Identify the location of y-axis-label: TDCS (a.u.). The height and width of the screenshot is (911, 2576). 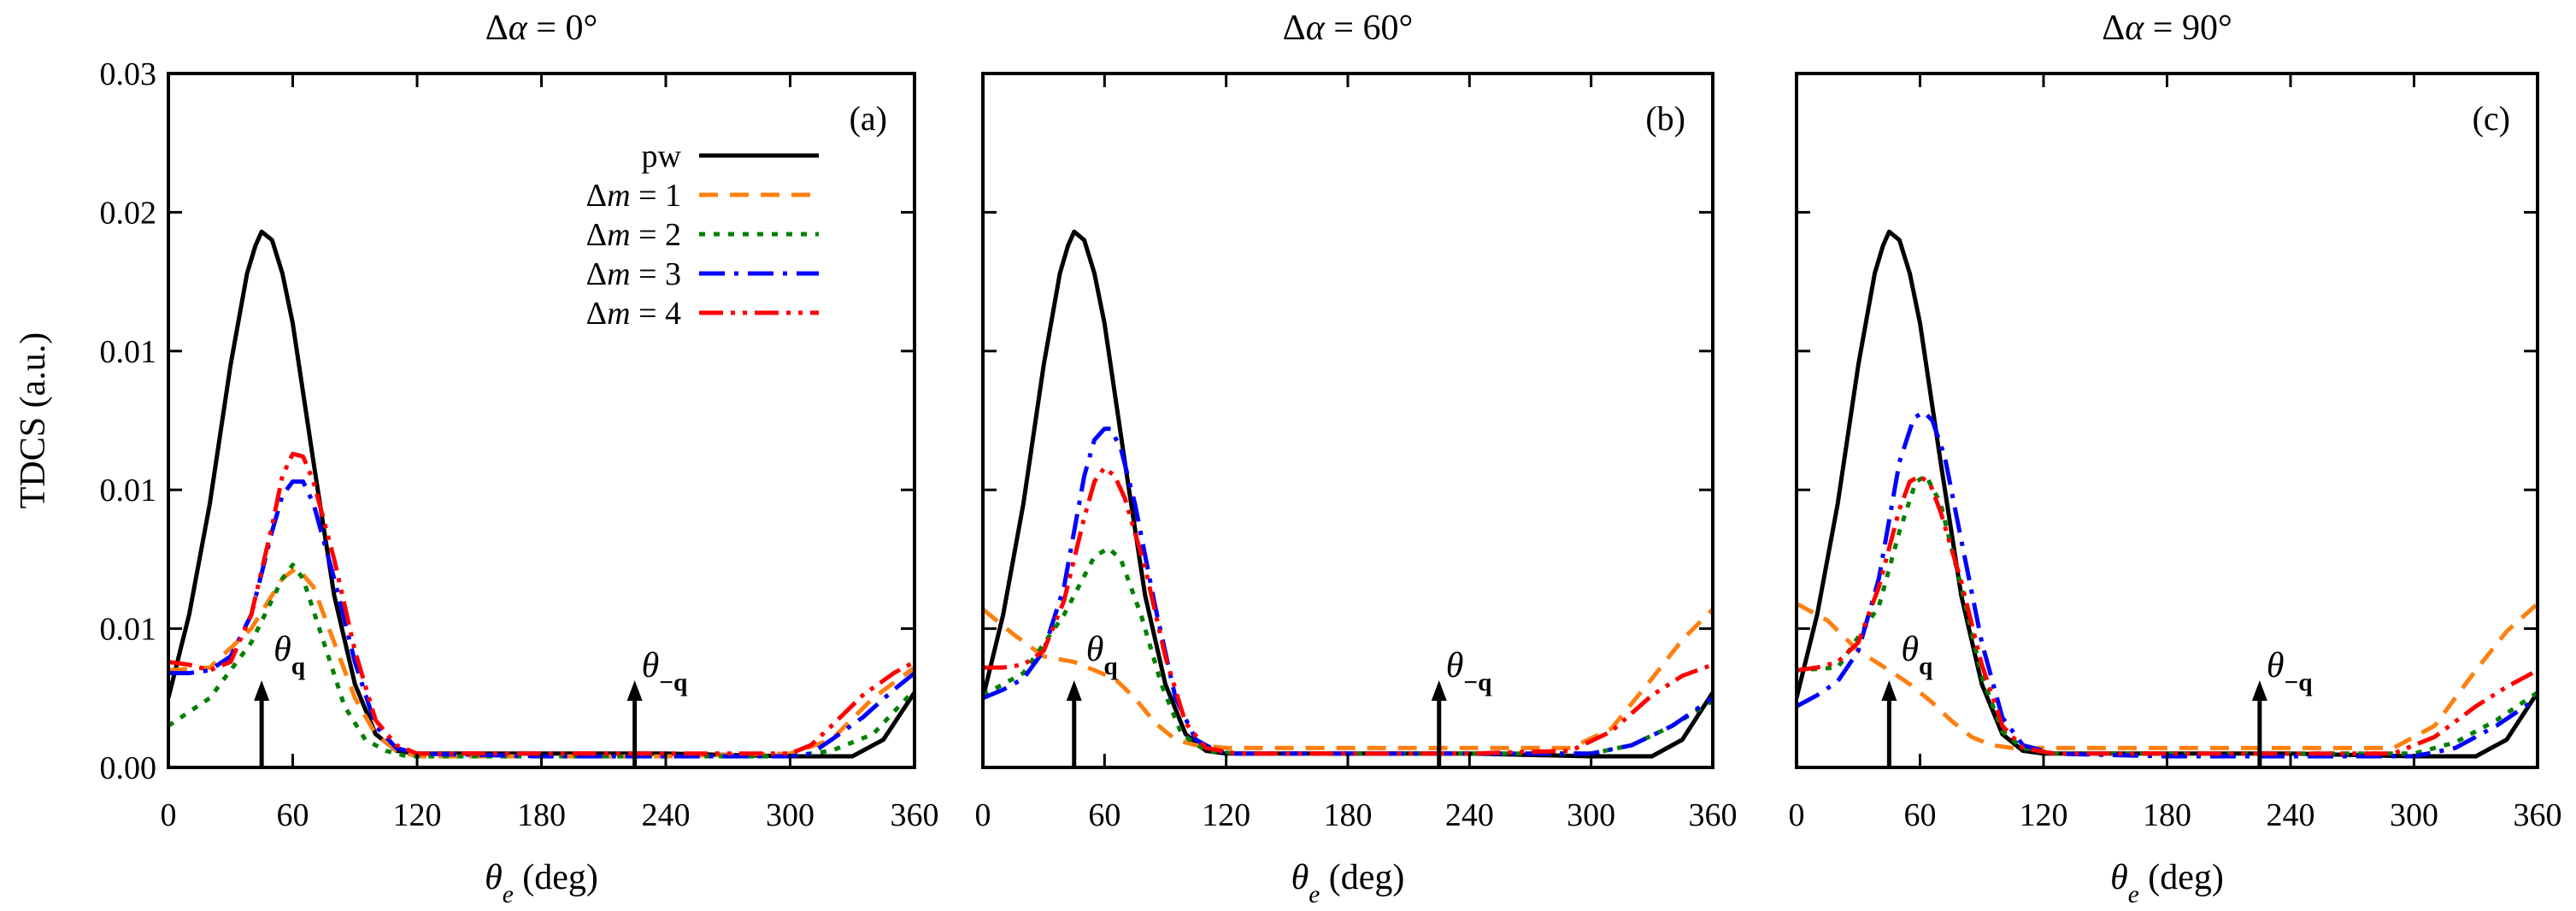
(33, 420).